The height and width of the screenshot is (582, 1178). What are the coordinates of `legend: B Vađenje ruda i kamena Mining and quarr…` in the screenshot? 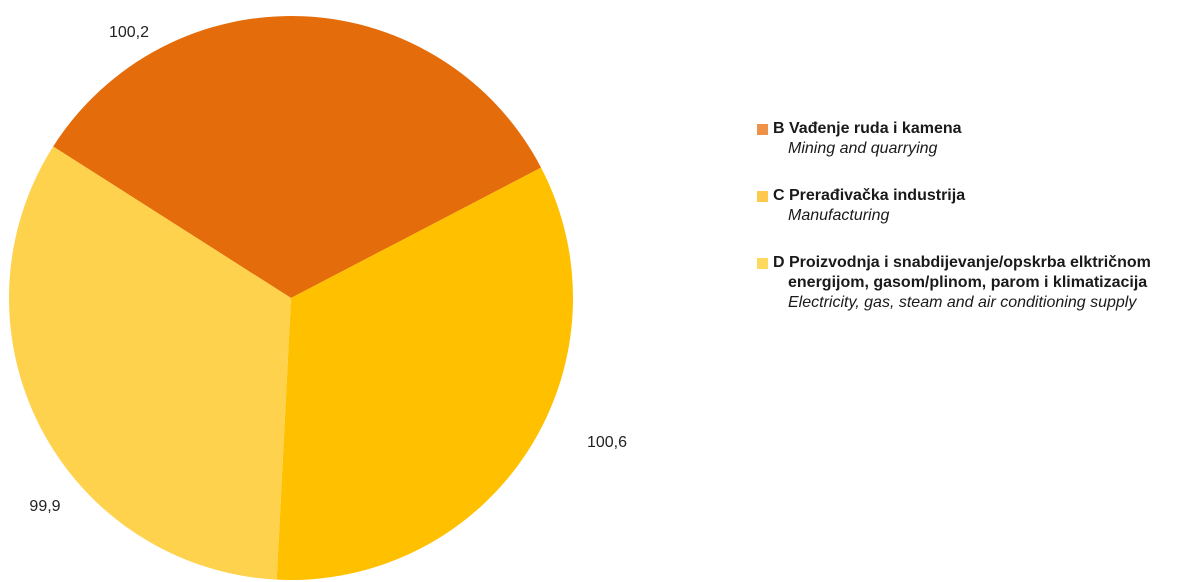 It's located at (964, 216).